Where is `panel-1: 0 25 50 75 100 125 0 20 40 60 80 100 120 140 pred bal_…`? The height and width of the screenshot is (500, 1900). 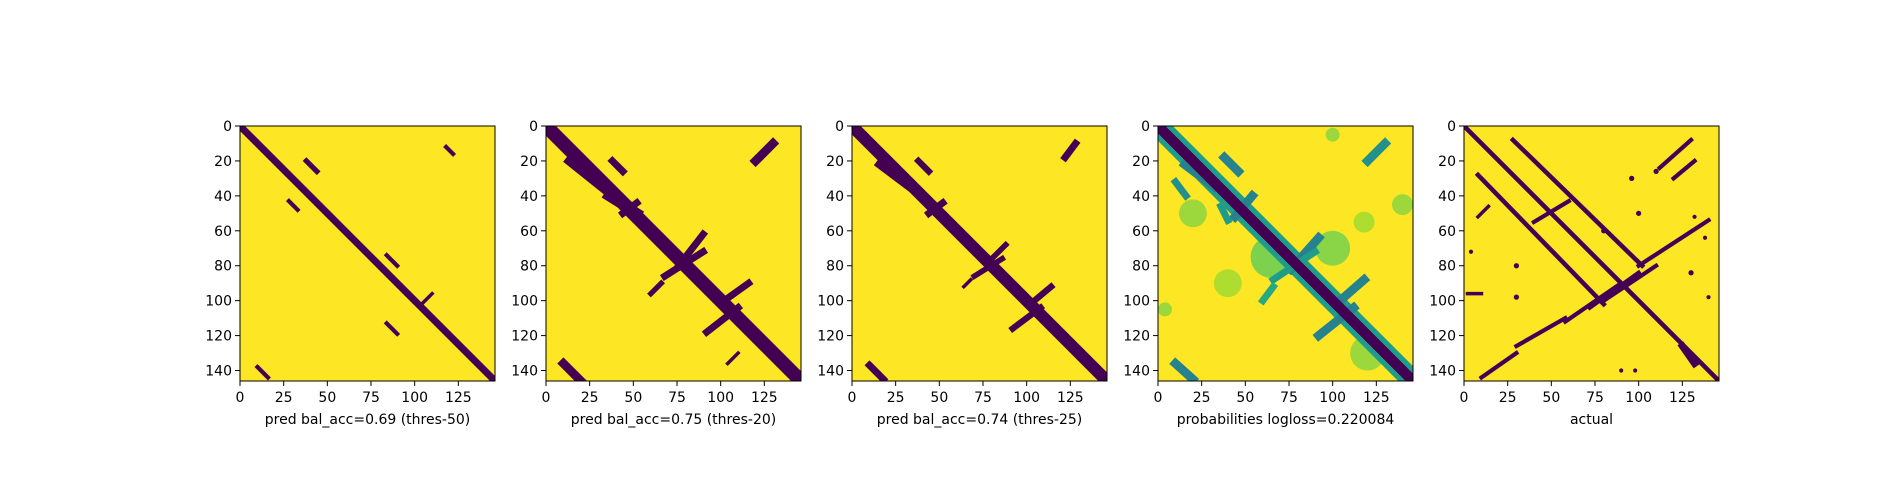
panel-1: 0 25 50 75 100 125 0 20 40 60 80 100 120 140 pred bal_… is located at coordinates (350, 273).